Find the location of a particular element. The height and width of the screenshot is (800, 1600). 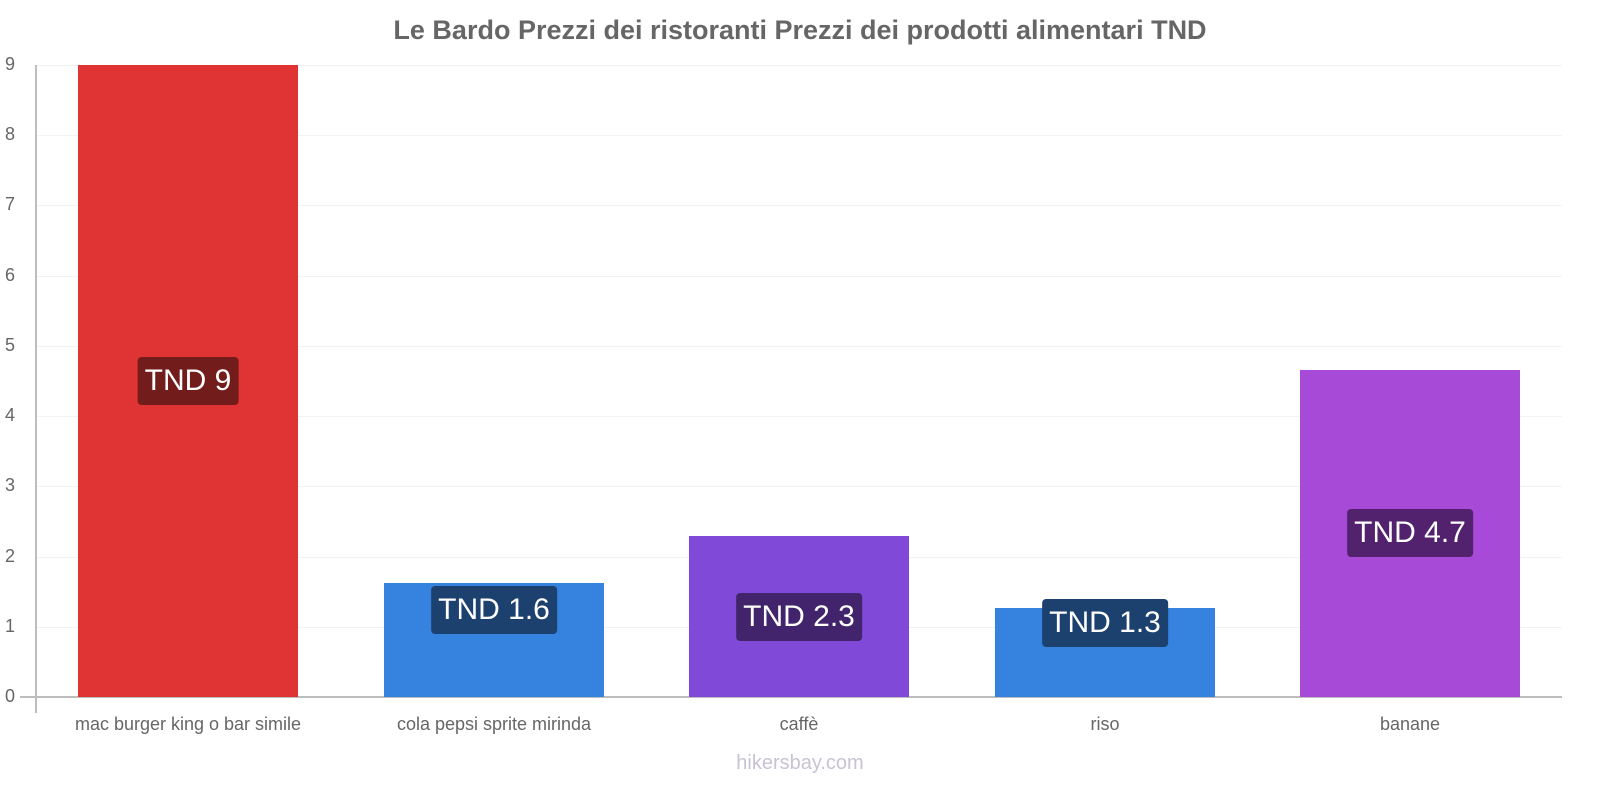

y-axis-line is located at coordinates (36, 389).